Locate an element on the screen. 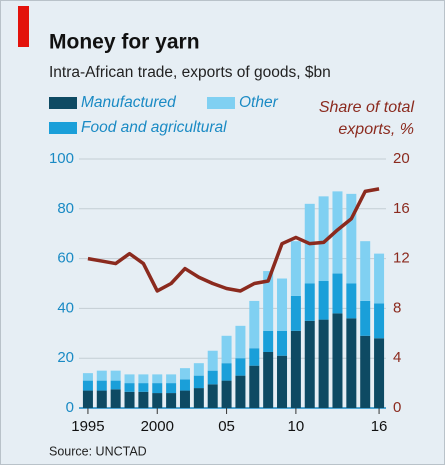 The width and height of the screenshot is (445, 465). x-tick-label: 16 is located at coordinates (379, 426).